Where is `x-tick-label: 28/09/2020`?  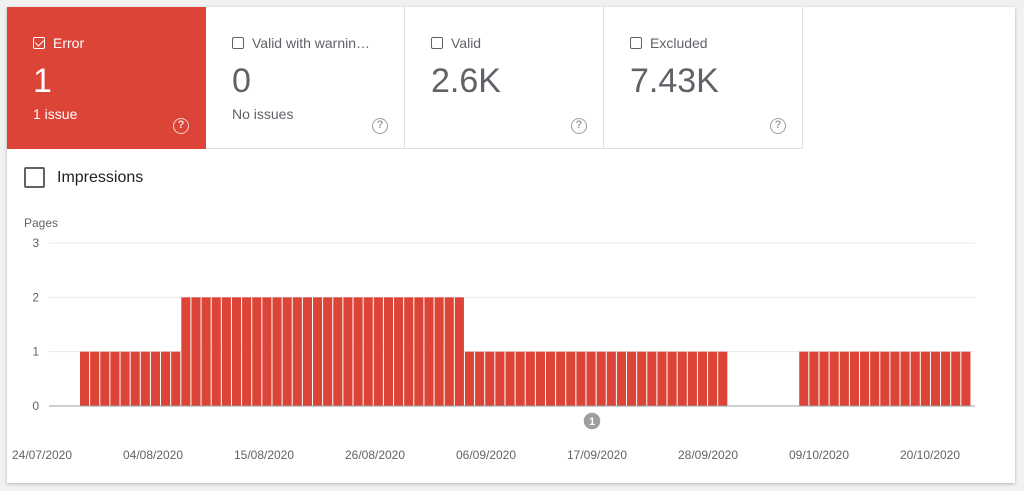
x-tick-label: 28/09/2020 is located at coordinates (708, 455).